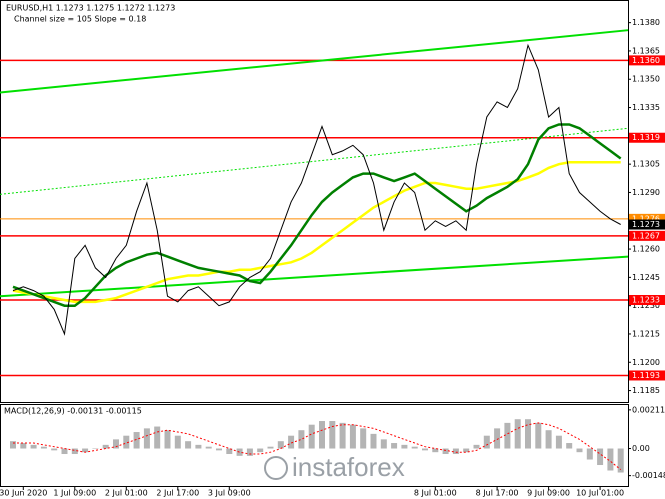 The image size is (665, 499). I want to click on y-tick-label: -0.00148, so click(648, 475).